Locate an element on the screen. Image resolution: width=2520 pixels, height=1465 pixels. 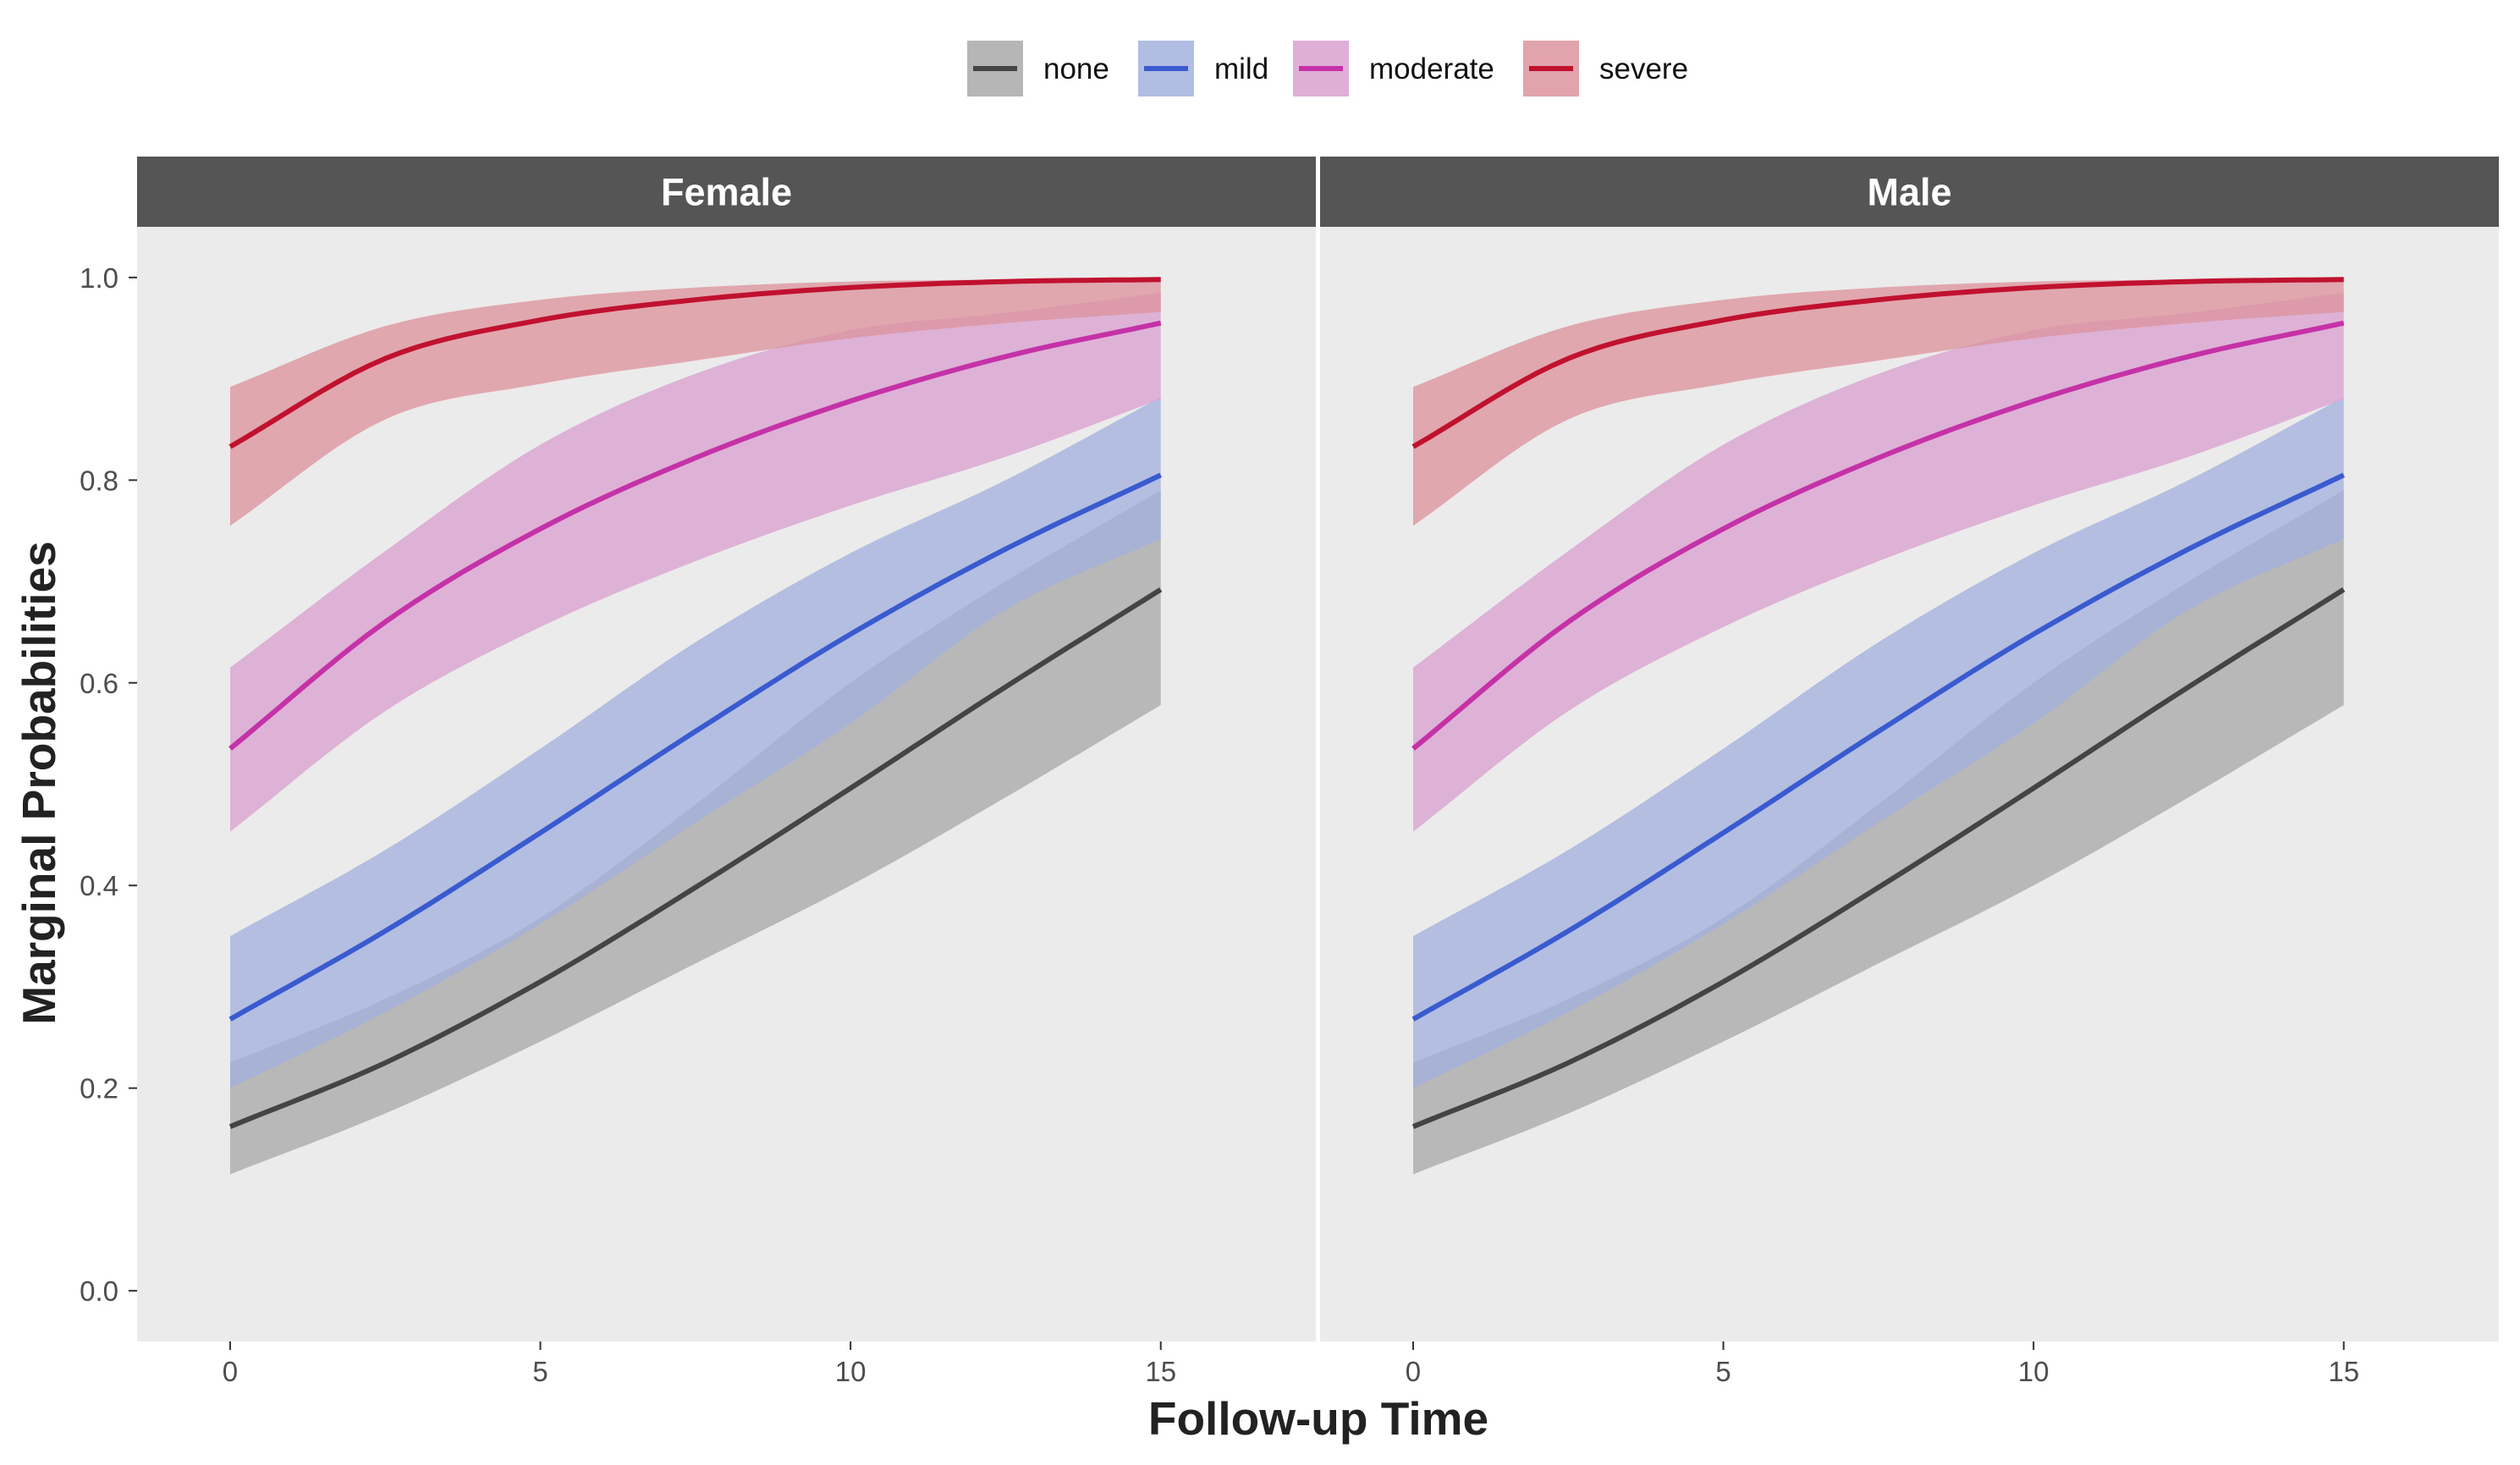
facet-strip-label: Male is located at coordinates (1909, 192).